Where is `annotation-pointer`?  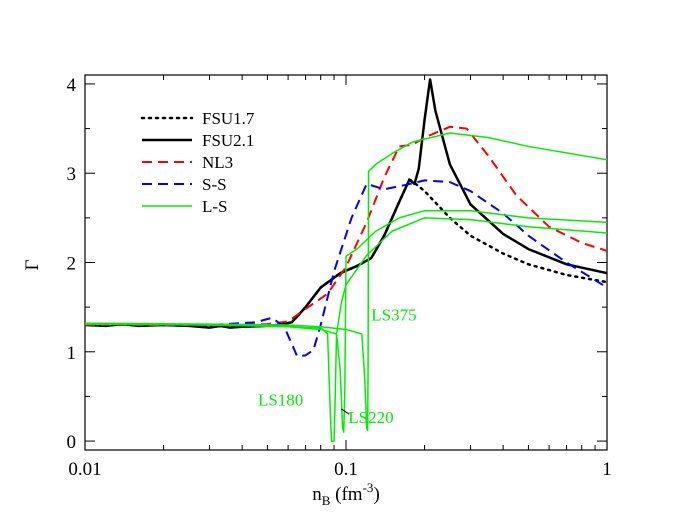
annotation-pointer is located at coordinates (345, 411).